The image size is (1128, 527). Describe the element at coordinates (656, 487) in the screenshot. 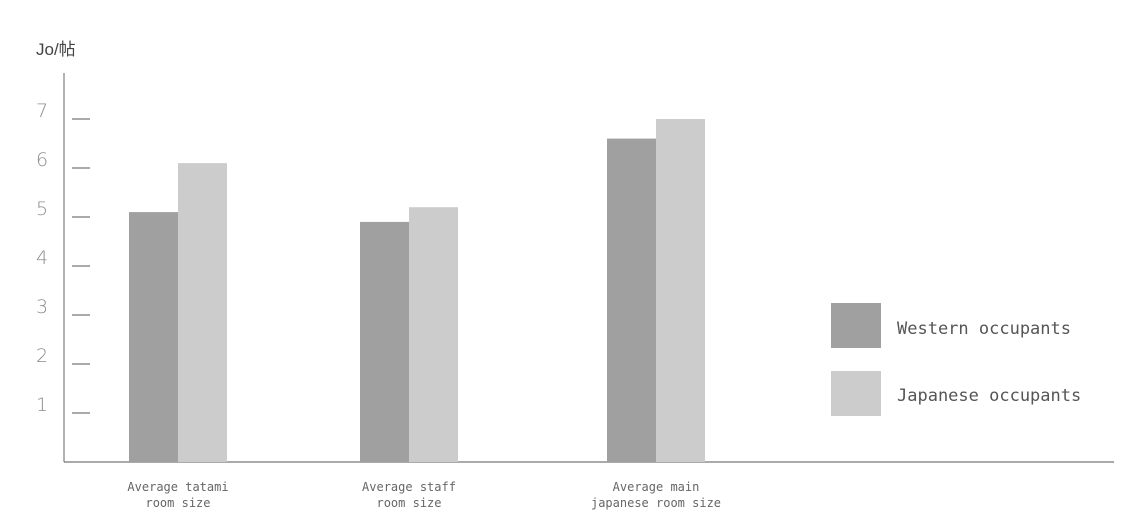

I see `x-category-label-line: Average main` at that location.